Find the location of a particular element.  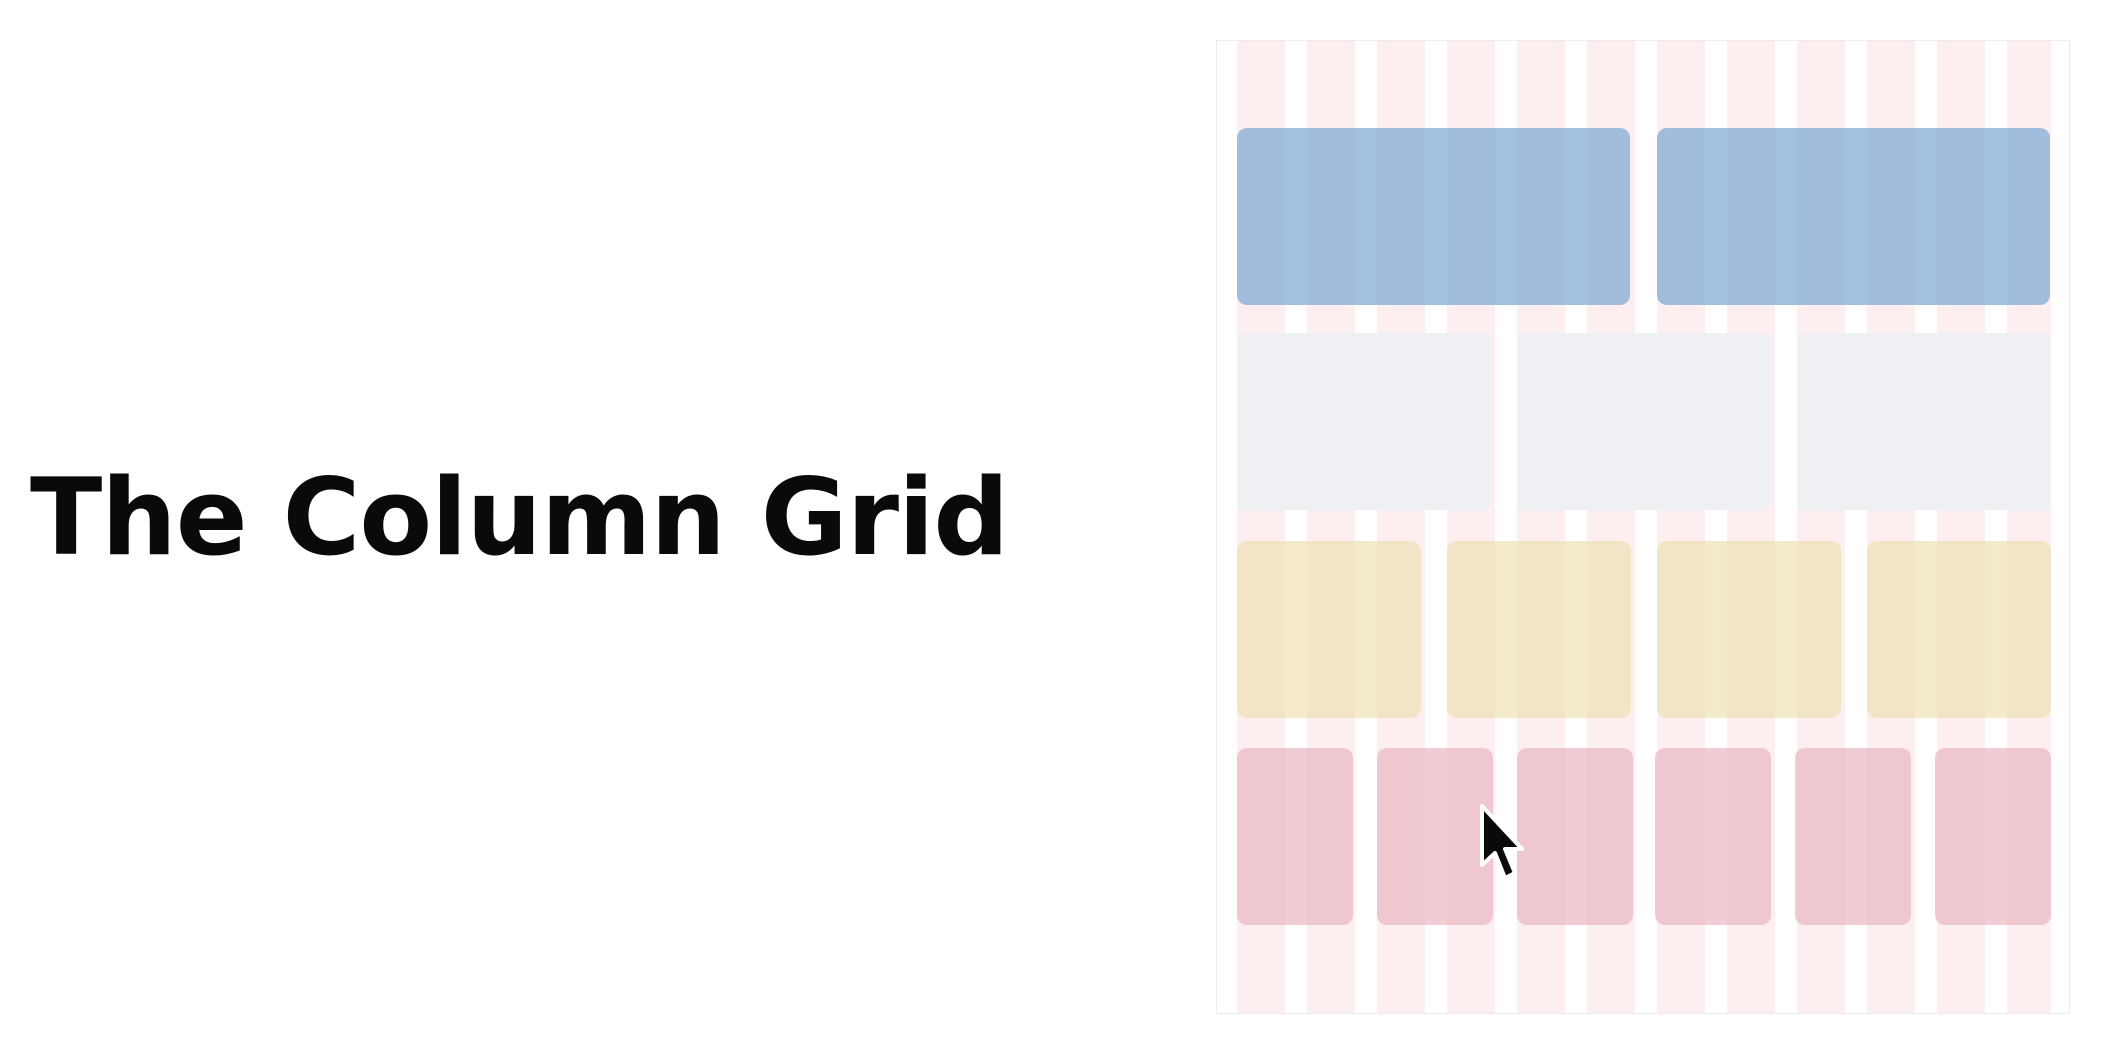

mouse-pointer-icon is located at coordinates (1502, 842).